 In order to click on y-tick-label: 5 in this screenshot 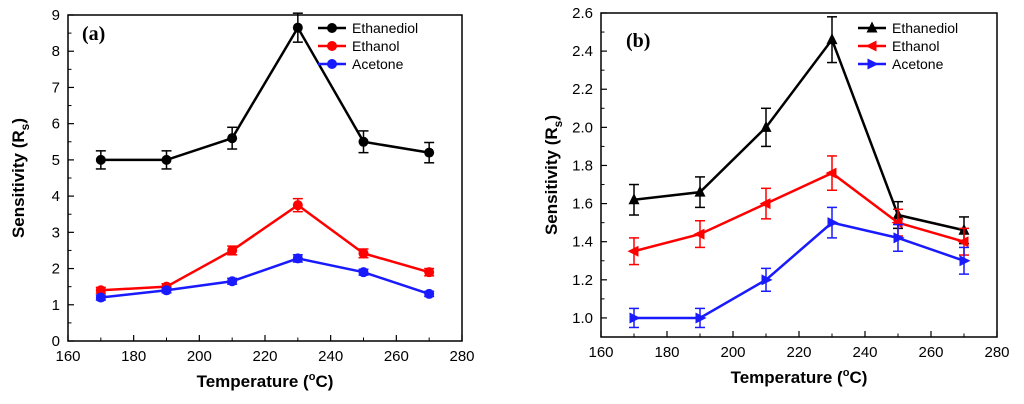, I will do `click(56, 160)`.